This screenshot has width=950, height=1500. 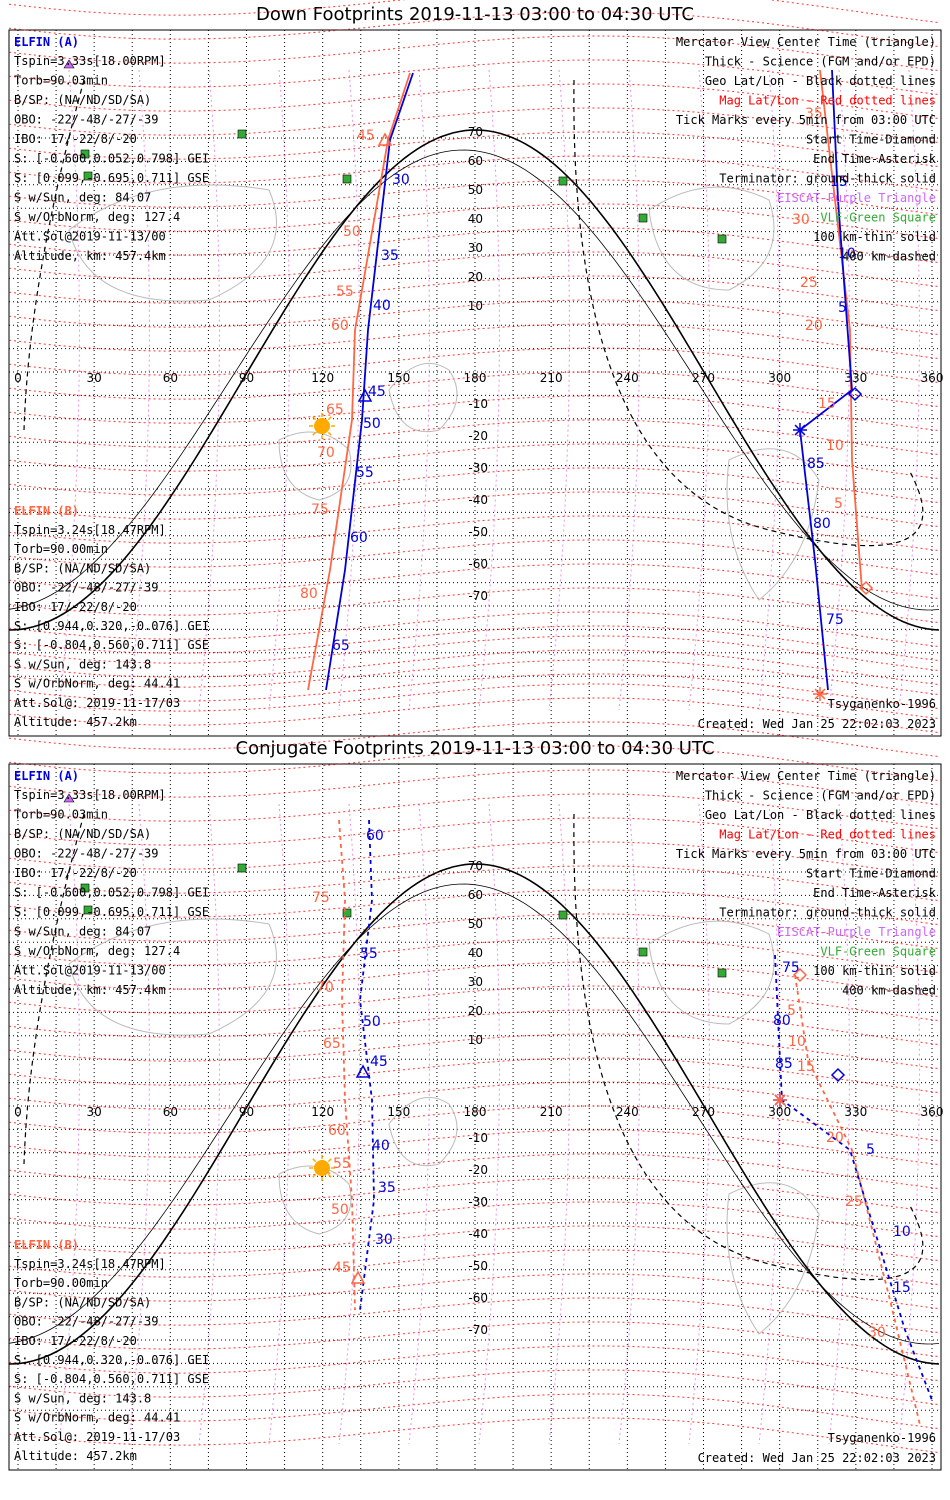 I want to click on elfin-b-time-label: 5, so click(x=791, y=1011).